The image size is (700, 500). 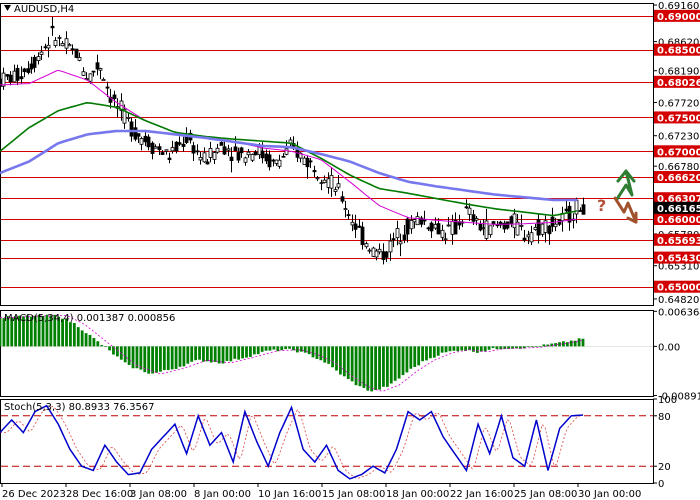 What do you see at coordinates (678, 241) in the screenshot?
I see `level-tag-label: 0.65693` at bounding box center [678, 241].